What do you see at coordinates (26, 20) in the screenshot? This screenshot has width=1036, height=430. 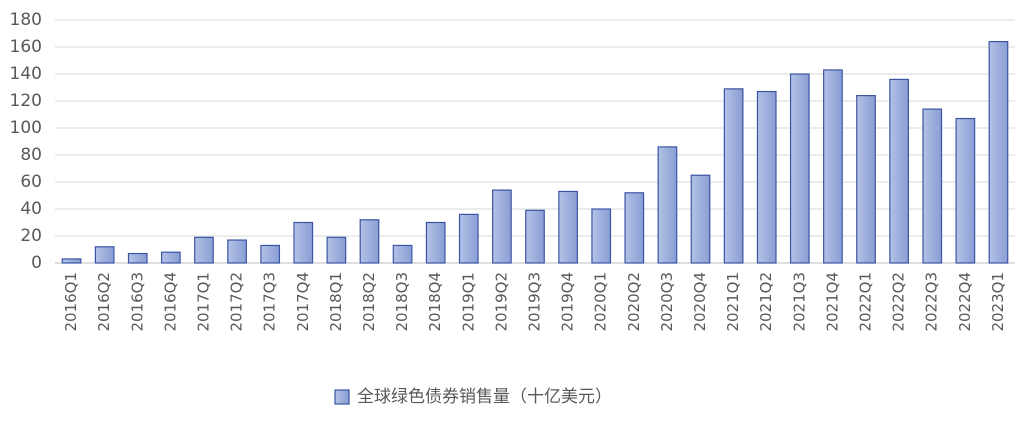 I see `y-tick-label: 180` at bounding box center [26, 20].